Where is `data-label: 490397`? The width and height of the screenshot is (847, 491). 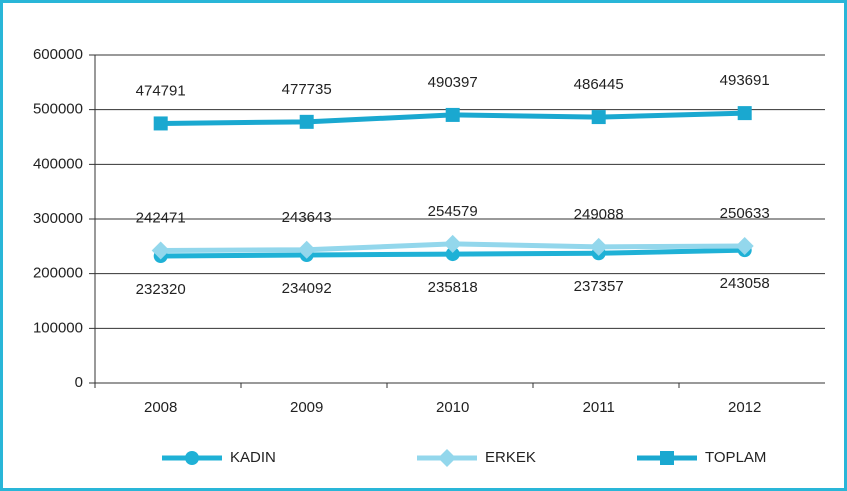
data-label: 490397 is located at coordinates (453, 82).